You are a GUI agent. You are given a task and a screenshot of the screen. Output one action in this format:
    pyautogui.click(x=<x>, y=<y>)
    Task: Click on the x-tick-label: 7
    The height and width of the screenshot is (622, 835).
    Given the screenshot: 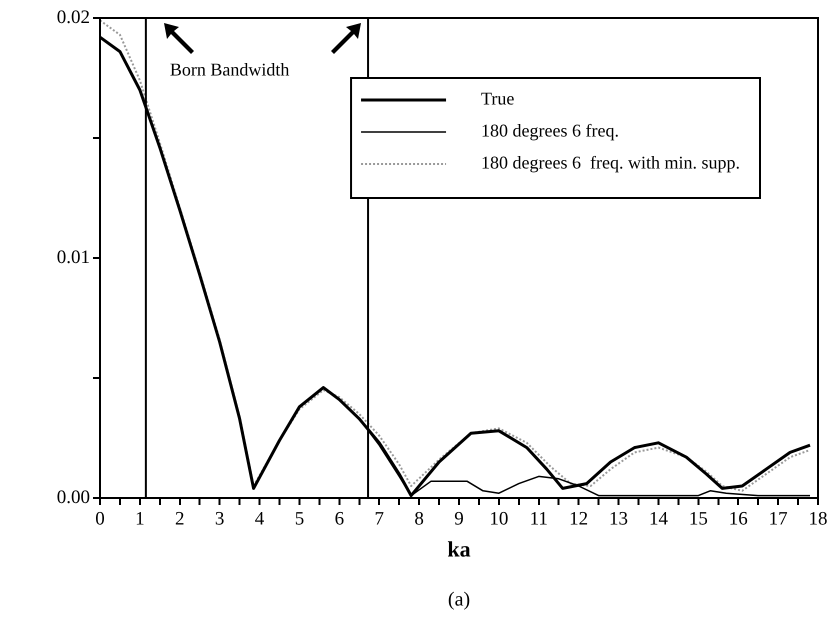 What is the action you would take?
    pyautogui.click(x=379, y=519)
    